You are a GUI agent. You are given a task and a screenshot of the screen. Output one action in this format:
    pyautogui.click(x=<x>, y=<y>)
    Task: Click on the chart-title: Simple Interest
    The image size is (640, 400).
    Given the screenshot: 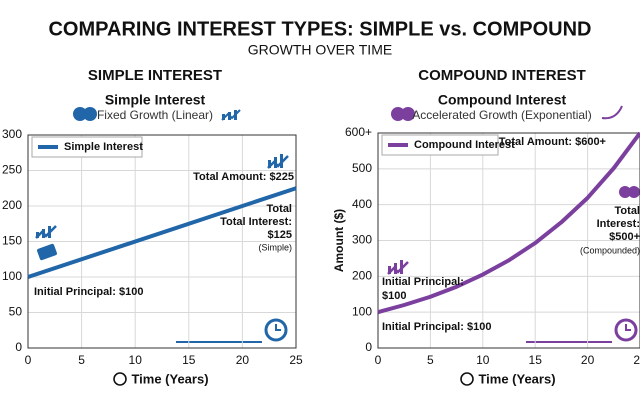 What is the action you would take?
    pyautogui.click(x=155, y=100)
    